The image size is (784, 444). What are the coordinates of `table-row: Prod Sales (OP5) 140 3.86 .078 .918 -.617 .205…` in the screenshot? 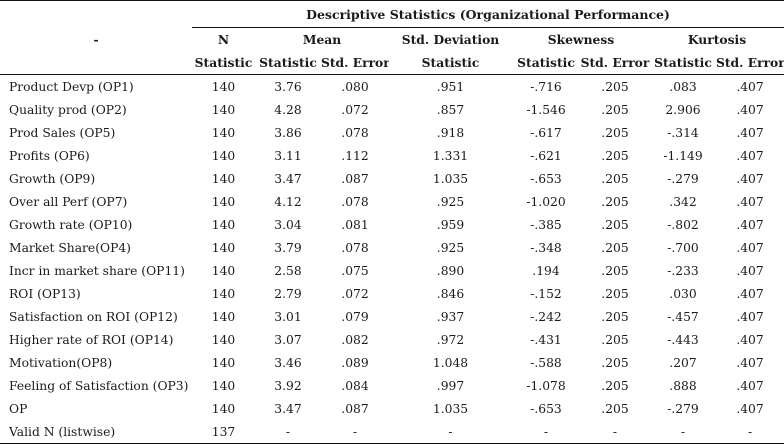 It's located at (392, 132).